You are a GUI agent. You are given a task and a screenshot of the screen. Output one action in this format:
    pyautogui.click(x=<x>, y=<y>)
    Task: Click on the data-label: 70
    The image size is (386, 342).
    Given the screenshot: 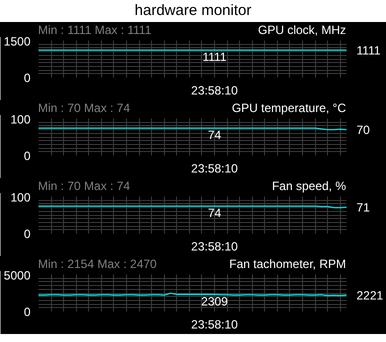 What is the action you would take?
    pyautogui.click(x=363, y=130)
    